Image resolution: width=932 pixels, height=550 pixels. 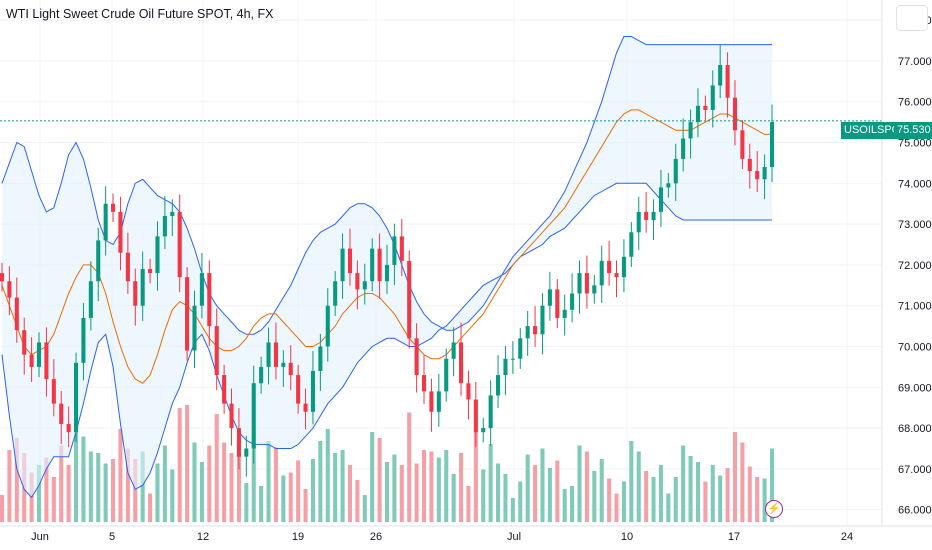 What do you see at coordinates (627, 537) in the screenshot?
I see `time-tick-label: 10` at bounding box center [627, 537].